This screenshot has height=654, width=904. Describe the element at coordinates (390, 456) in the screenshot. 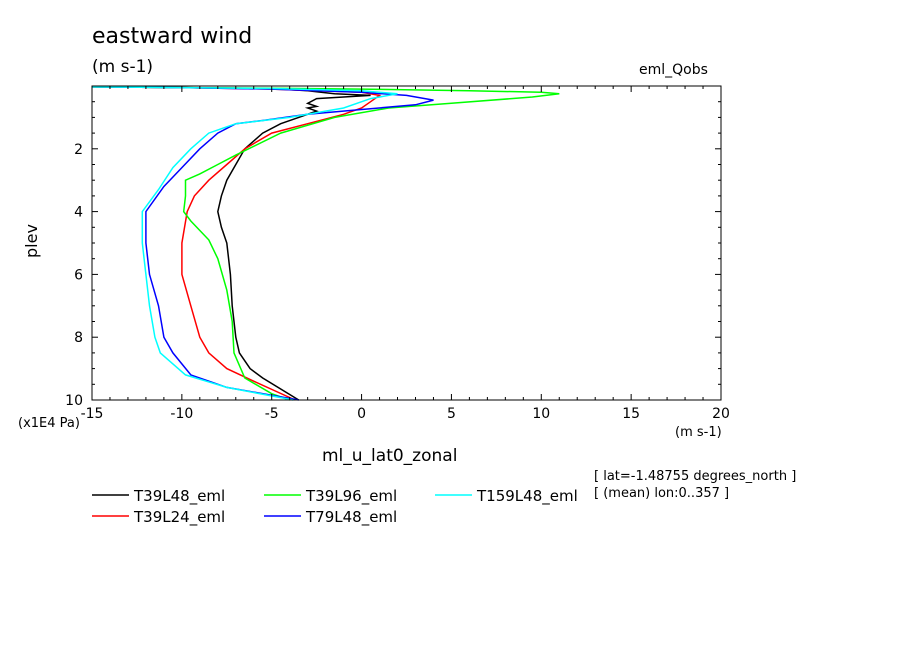

I see `x-axis-label: ml_u_lat0_zonal` at that location.